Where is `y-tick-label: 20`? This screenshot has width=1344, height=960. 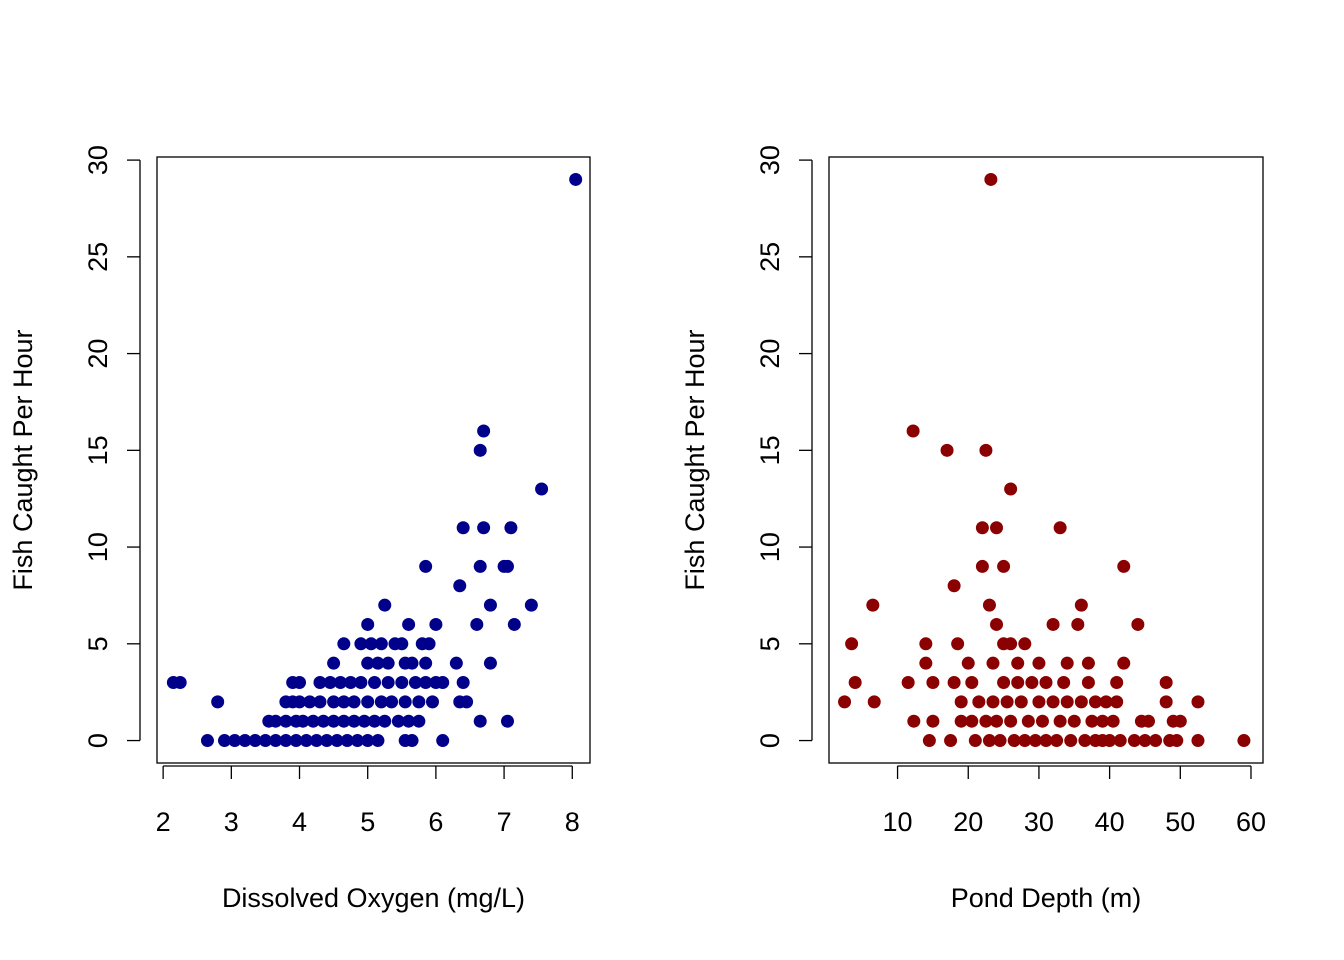
y-tick-label: 20 is located at coordinates (770, 354).